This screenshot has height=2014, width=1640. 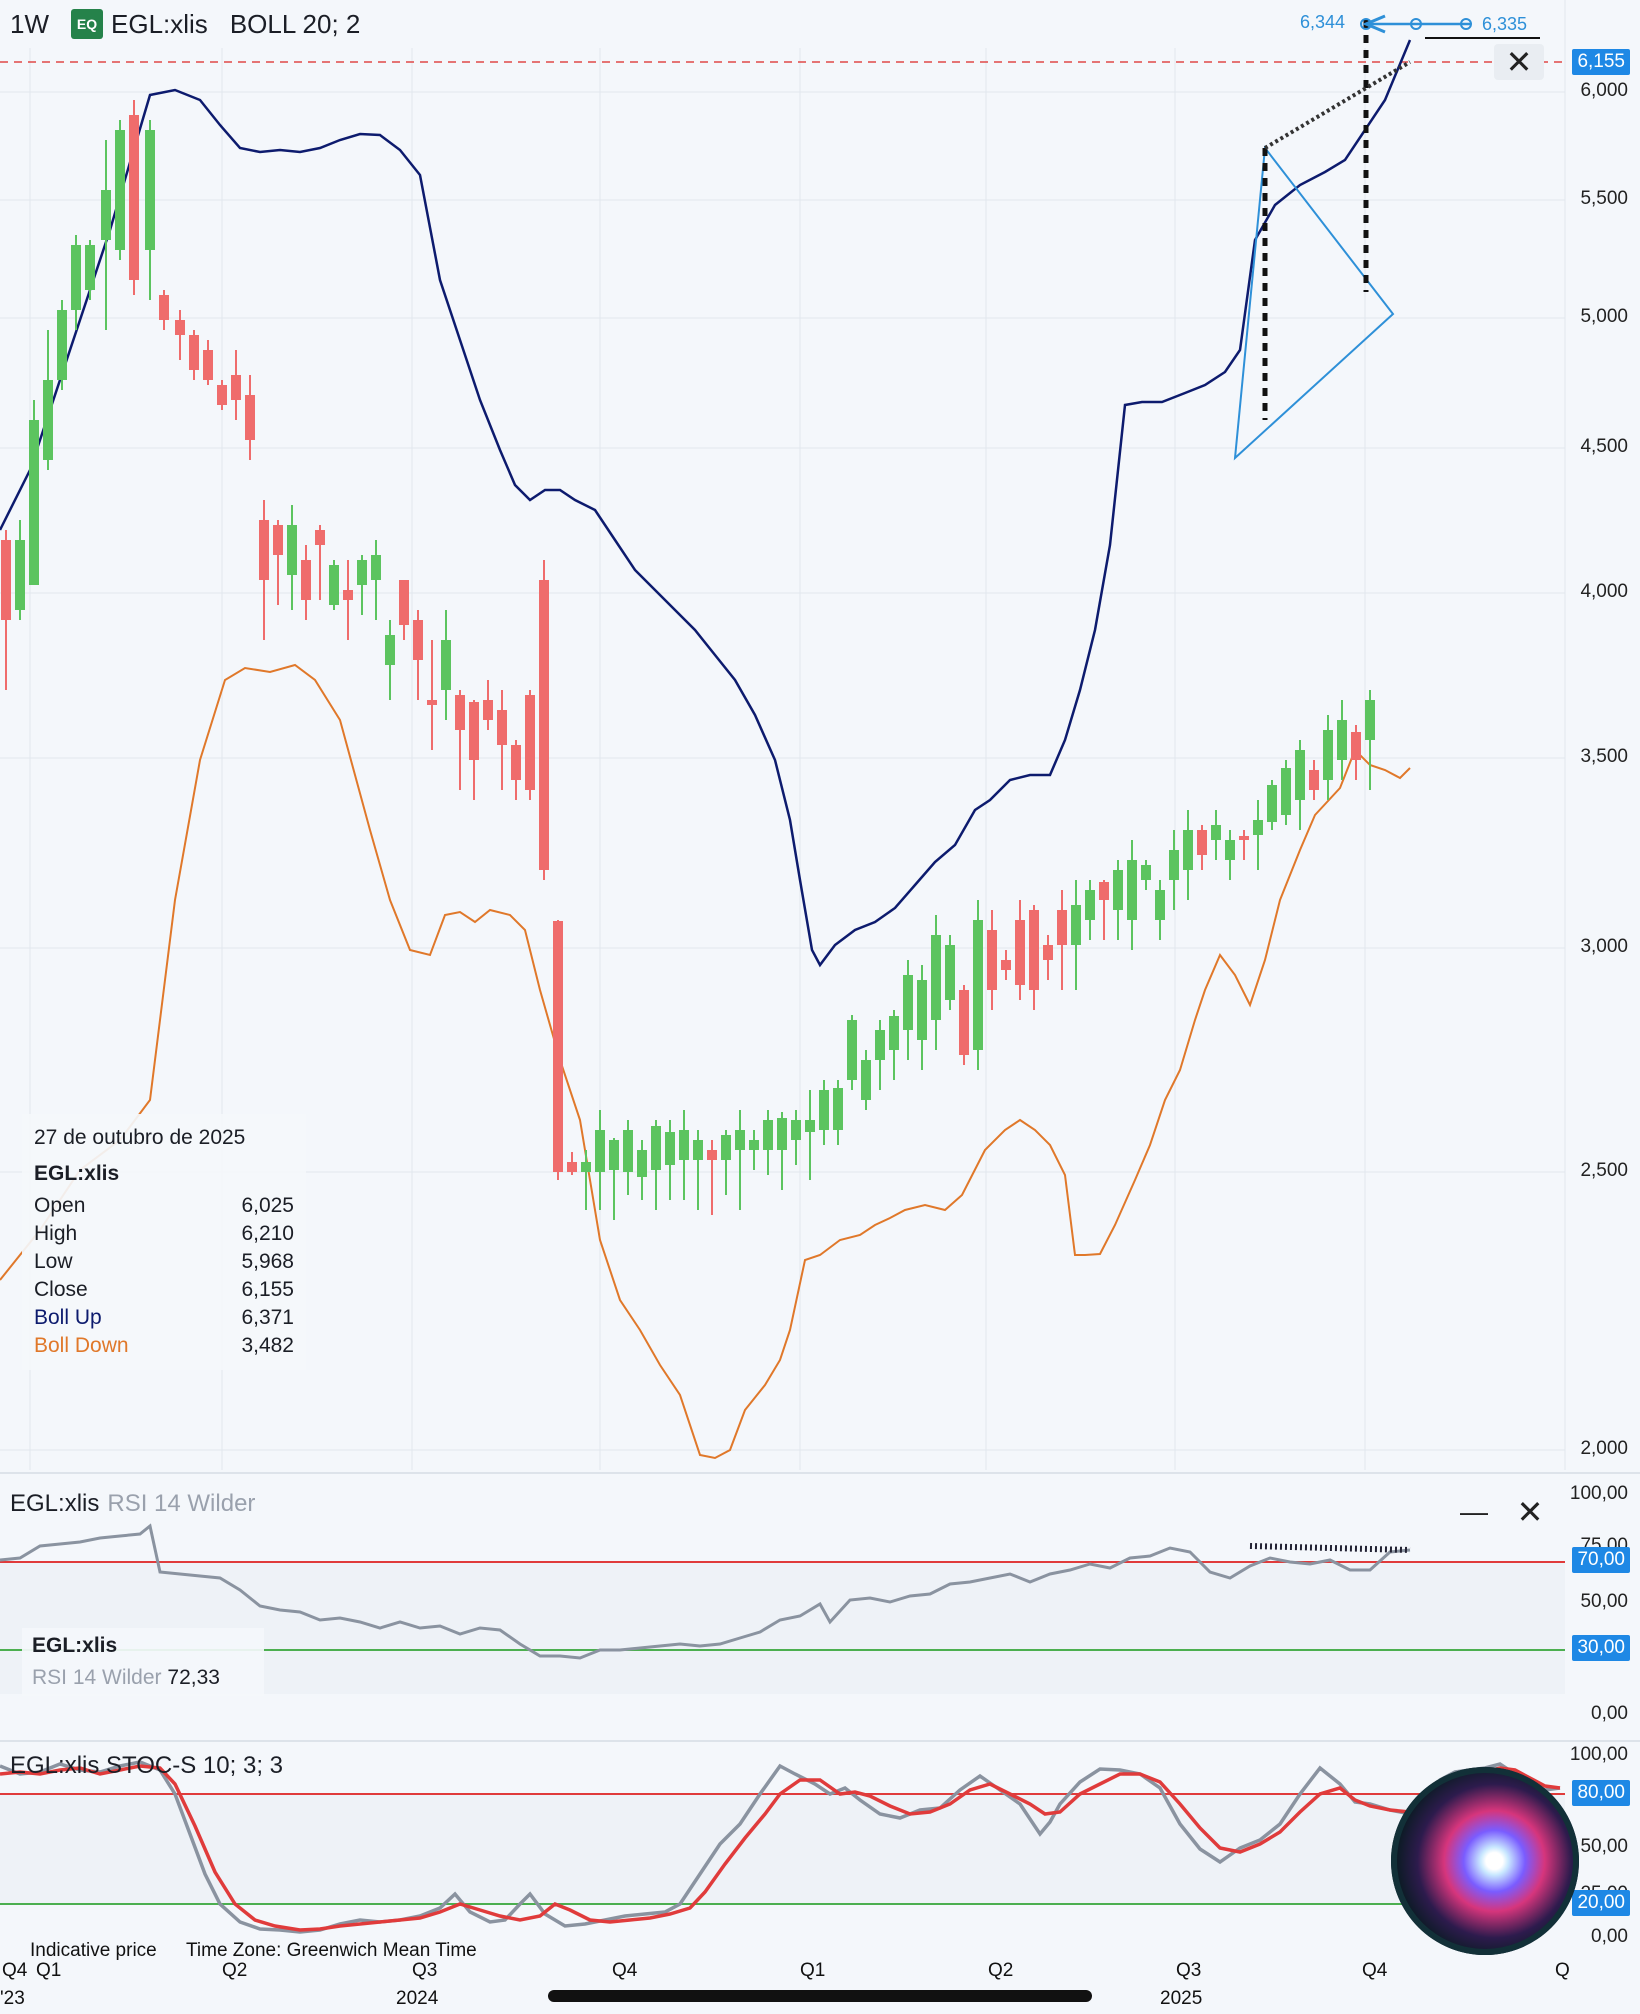 I want to click on stoch-axis-label: 50,00, so click(x=1604, y=1846).